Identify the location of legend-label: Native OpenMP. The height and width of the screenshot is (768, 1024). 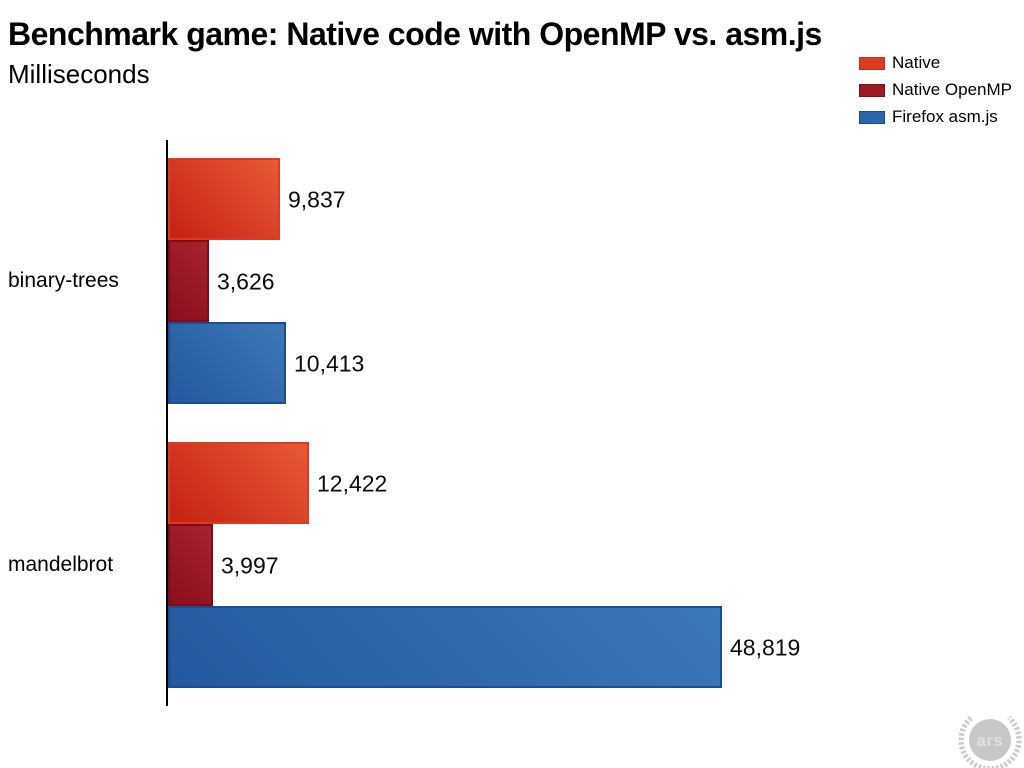
(952, 89).